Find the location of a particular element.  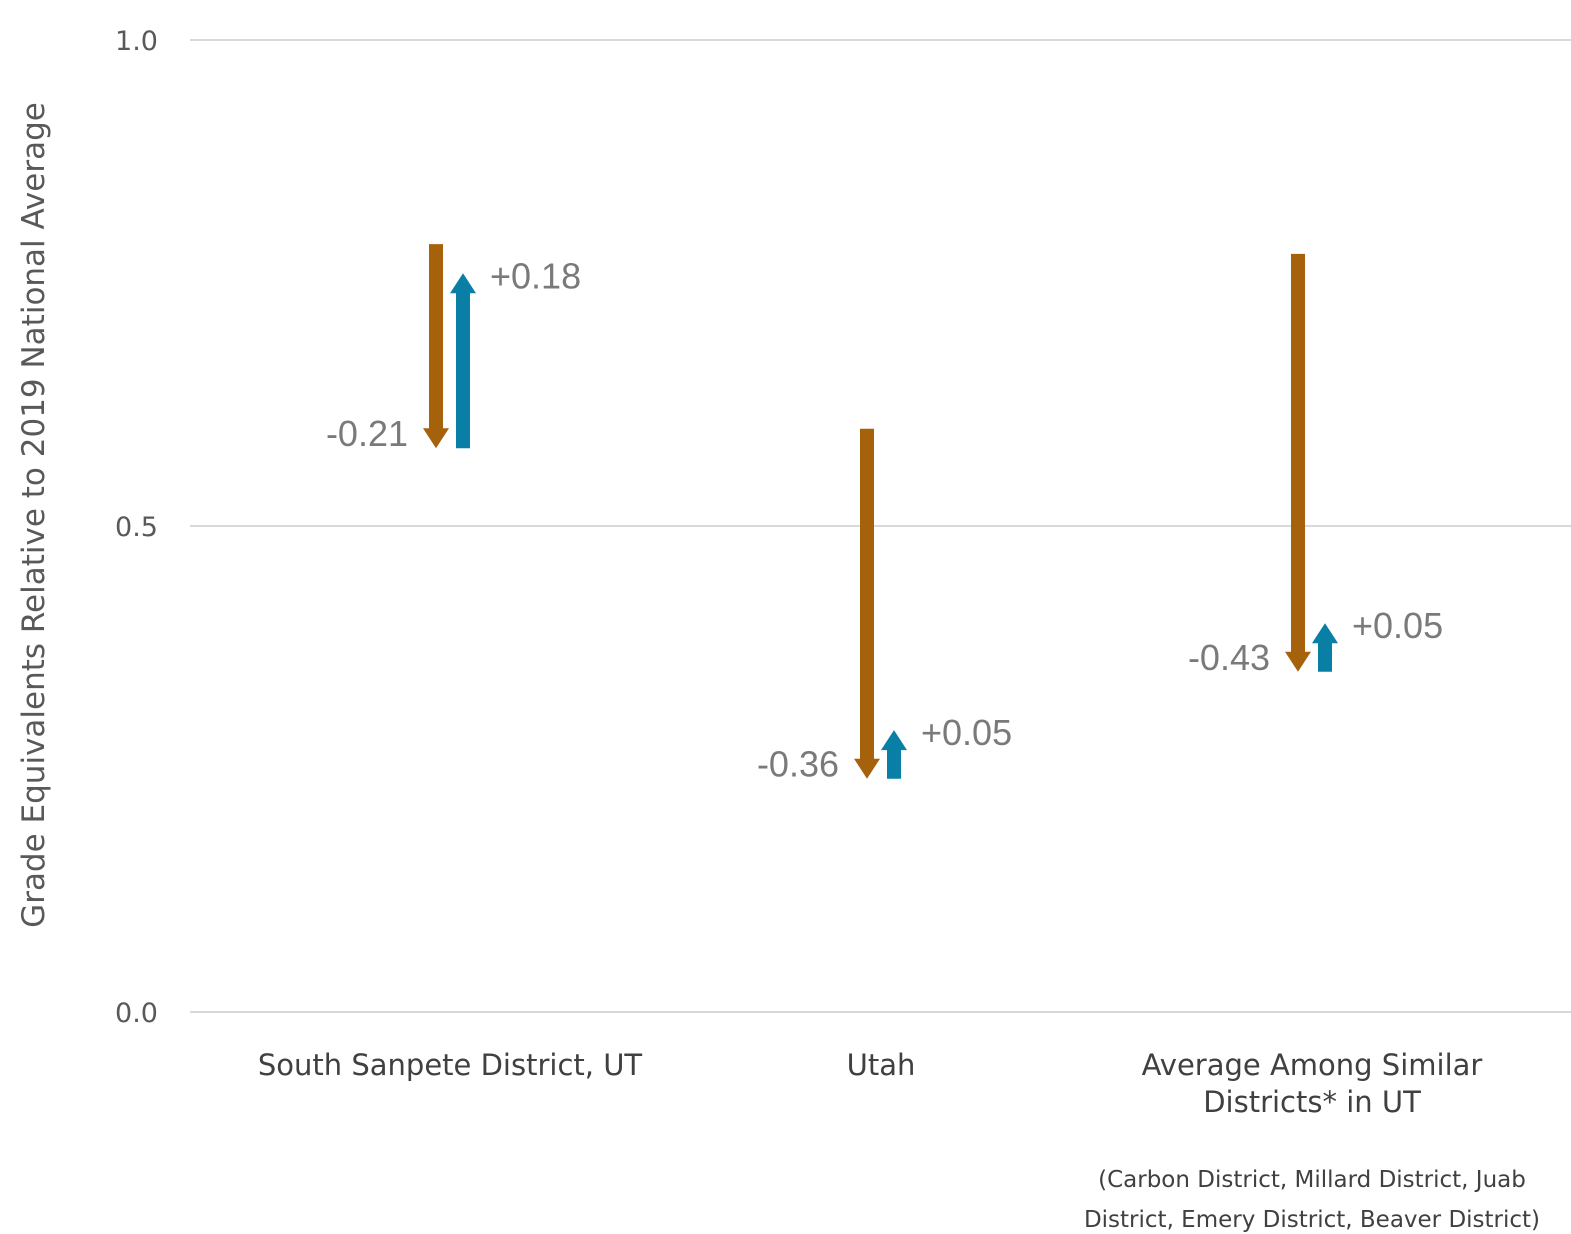

x-category-label: Average Among Similar is located at coordinates (1312, 1065).